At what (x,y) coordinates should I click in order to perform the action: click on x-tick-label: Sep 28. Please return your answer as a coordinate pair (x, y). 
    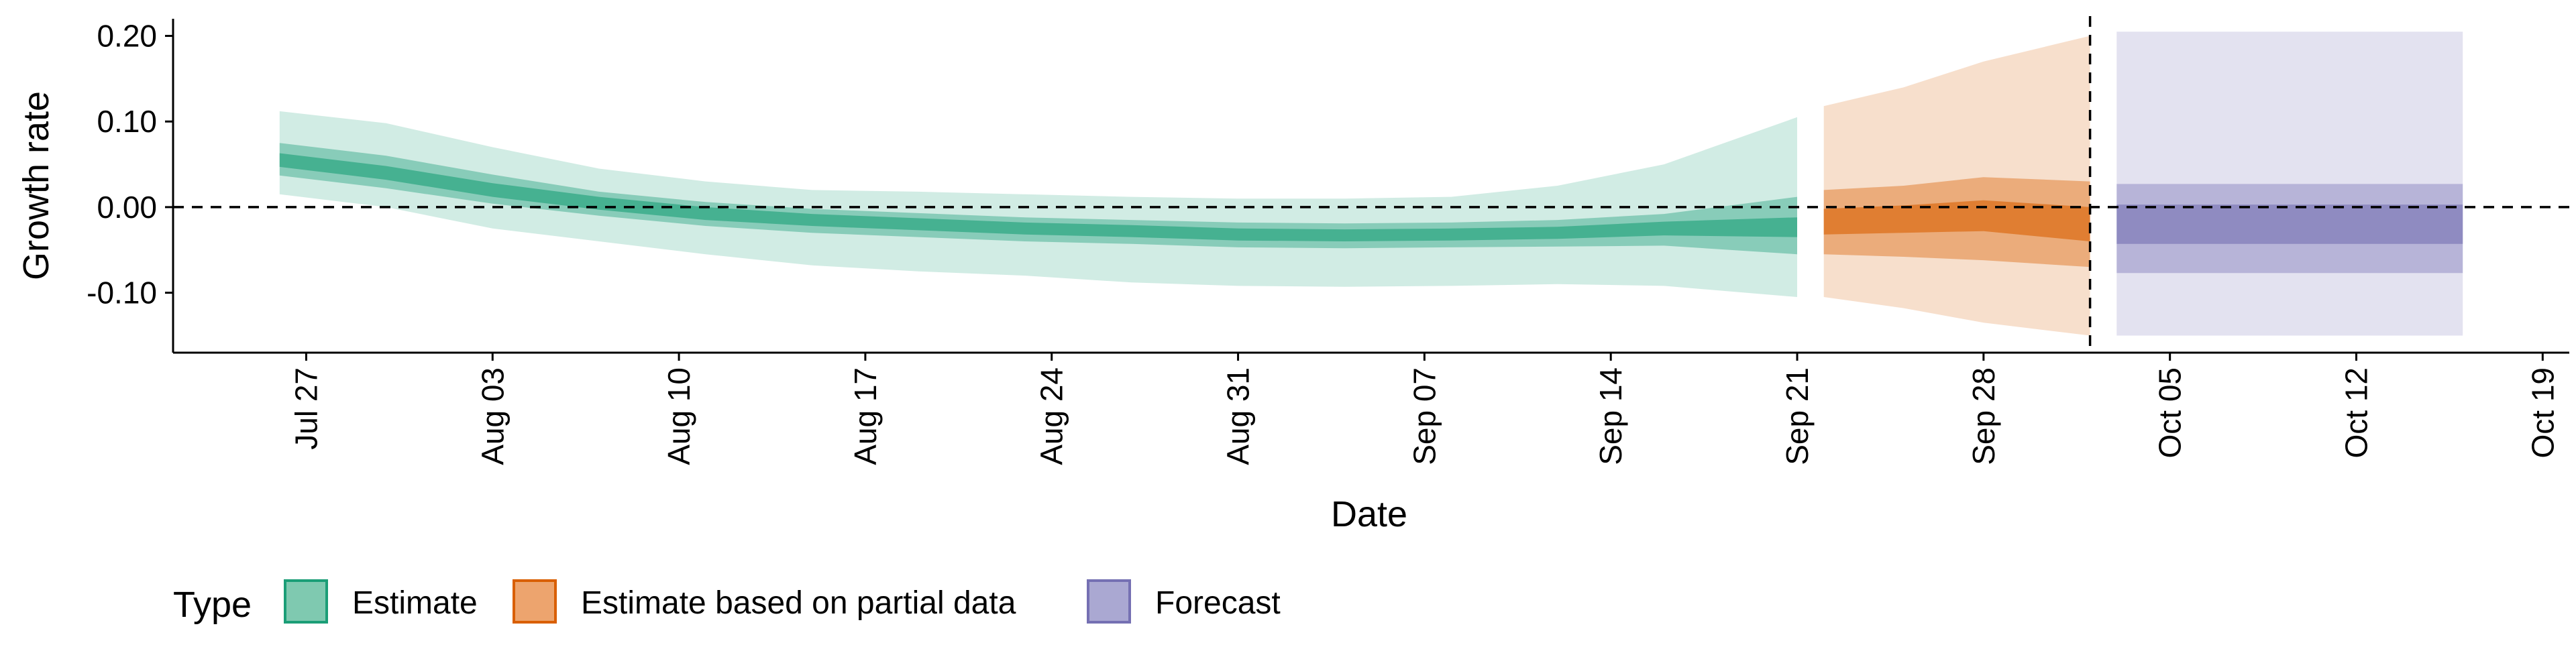
    Looking at the image, I should click on (1983, 416).